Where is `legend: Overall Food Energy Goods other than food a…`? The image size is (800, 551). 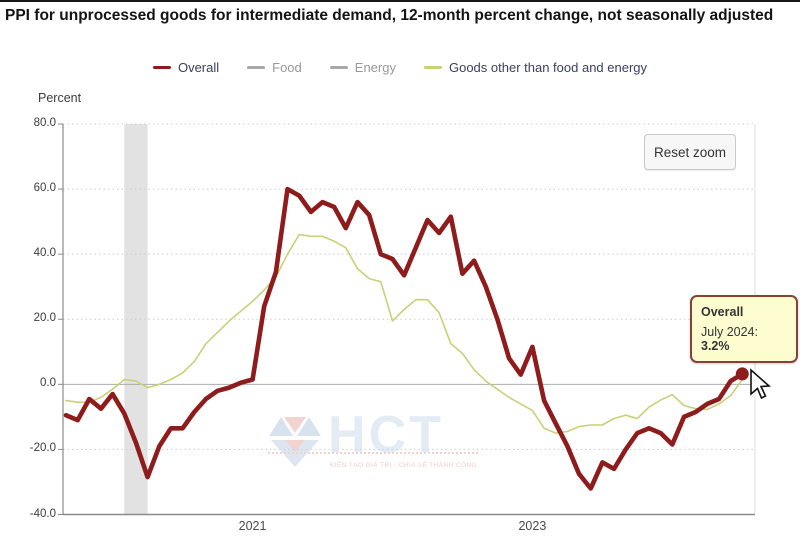 legend: Overall Food Energy Goods other than food a… is located at coordinates (400, 67).